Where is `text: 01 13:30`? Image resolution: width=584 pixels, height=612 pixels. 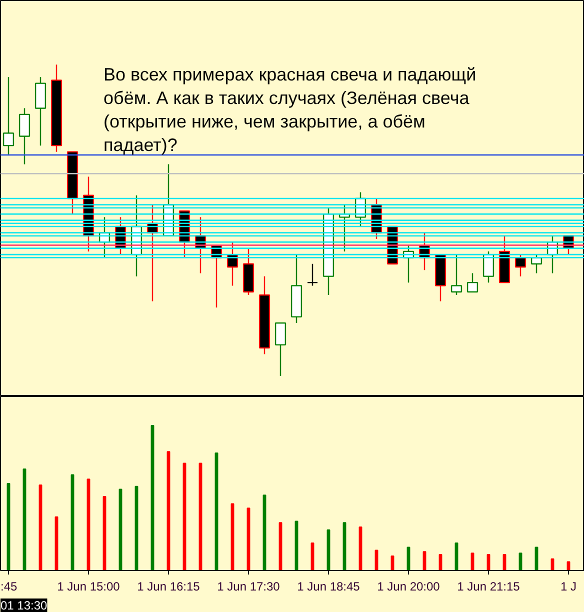
text: 01 13:30 is located at coordinates (24, 605).